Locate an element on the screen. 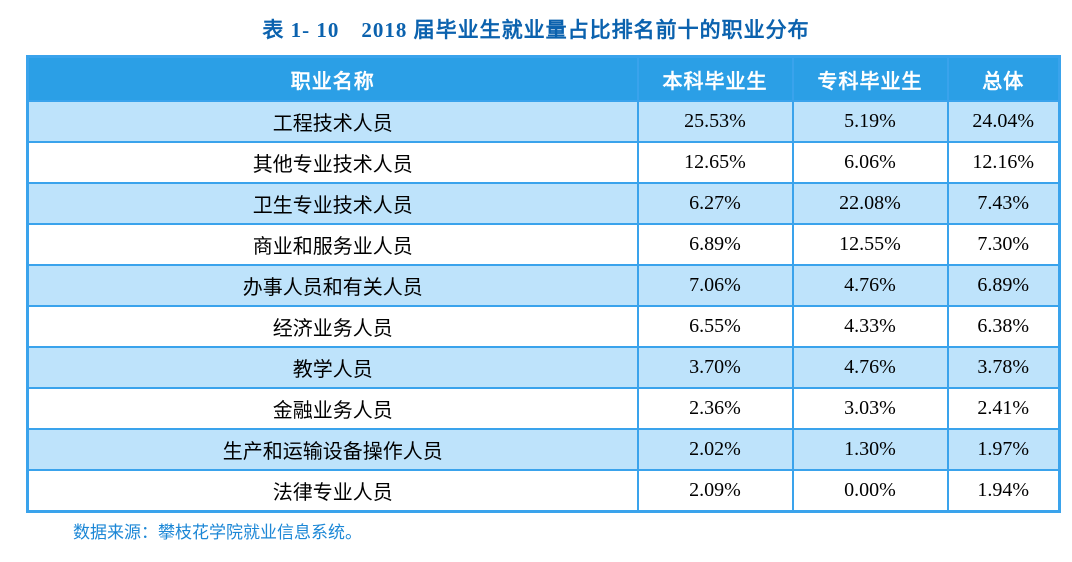 The image size is (1072, 562). overall-cell: 3.78% is located at coordinates (1003, 367).